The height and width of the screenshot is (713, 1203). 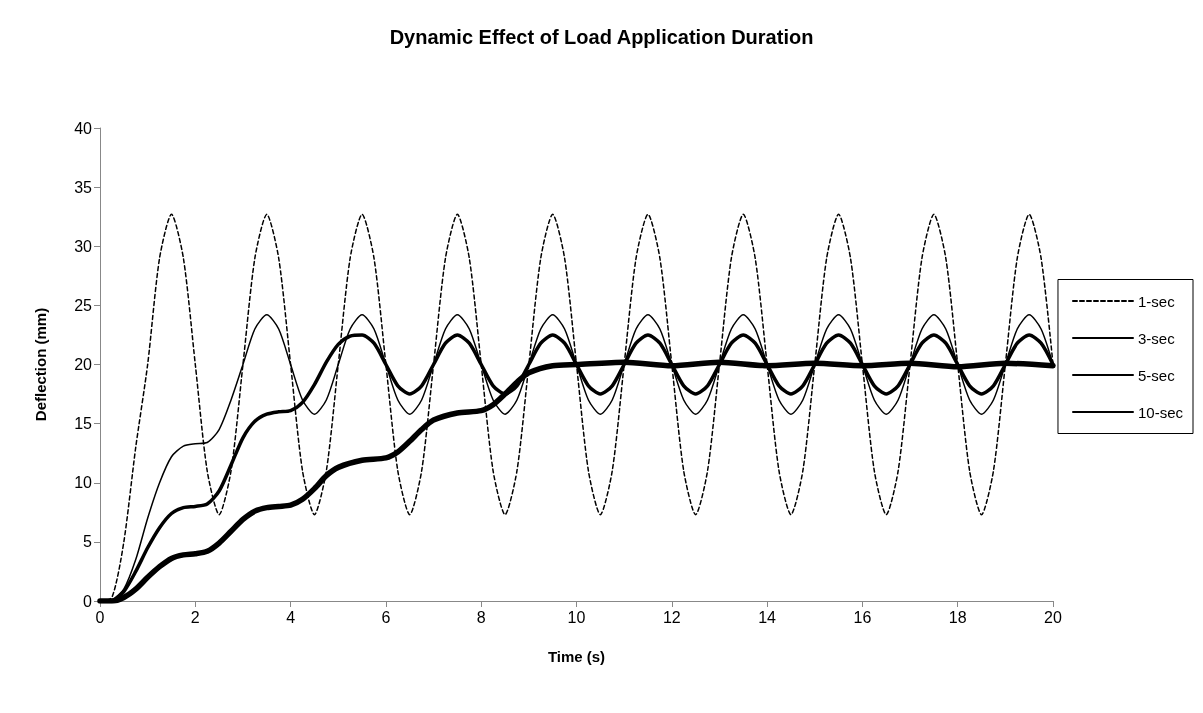 I want to click on y-tick-label: 35, so click(x=83, y=187).